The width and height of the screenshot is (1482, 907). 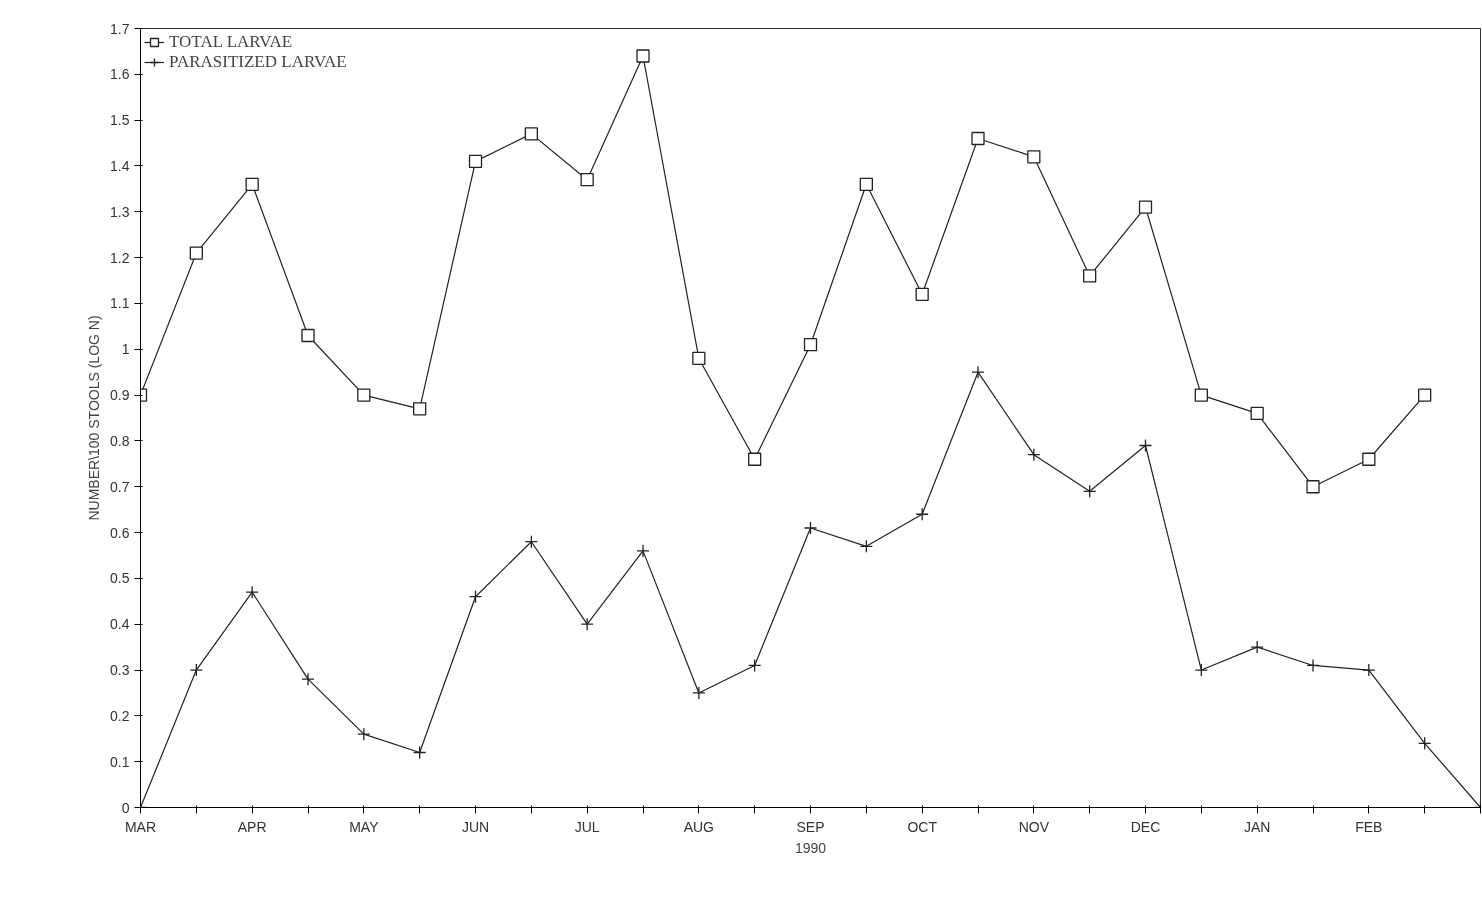 What do you see at coordinates (120, 28) in the screenshot?
I see `y-tick-label: 1.7` at bounding box center [120, 28].